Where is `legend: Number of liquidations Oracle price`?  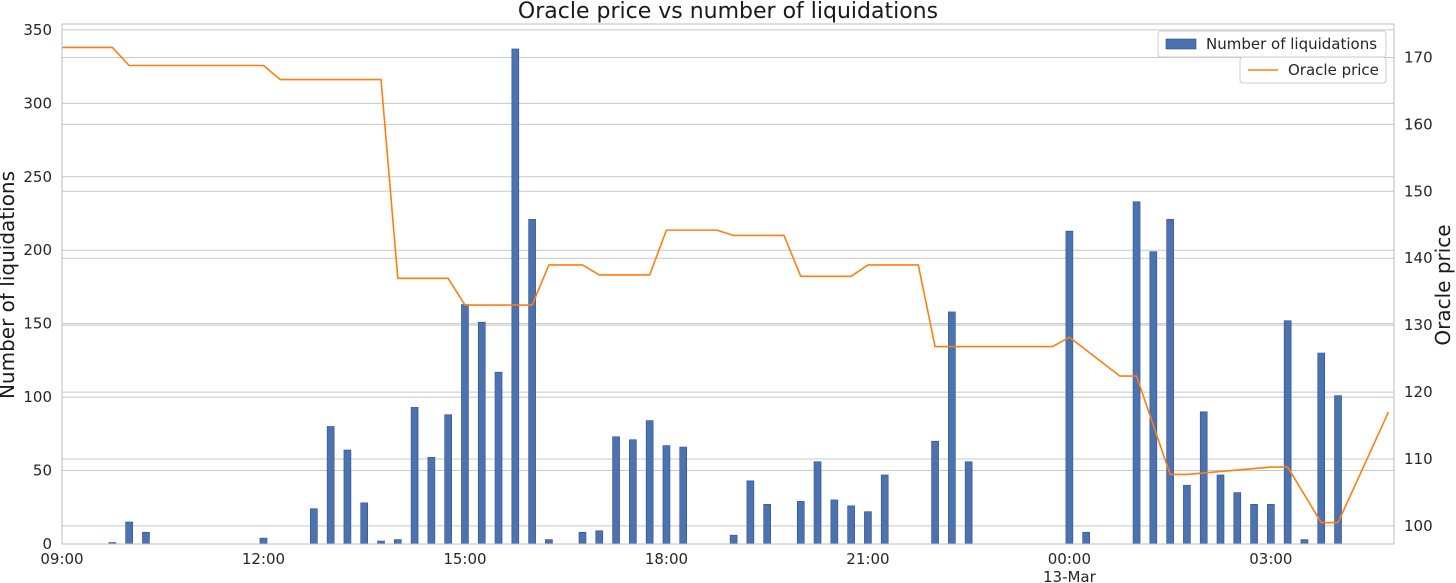
legend: Number of liquidations Oracle price is located at coordinates (1272, 57).